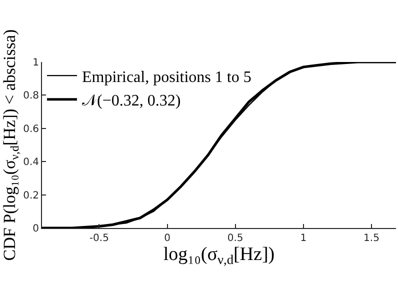 This screenshot has height=294, width=398. I want to click on x-axis-title: log₁₀(σ$_{ν,d}$[Hz]), so click(219, 255).